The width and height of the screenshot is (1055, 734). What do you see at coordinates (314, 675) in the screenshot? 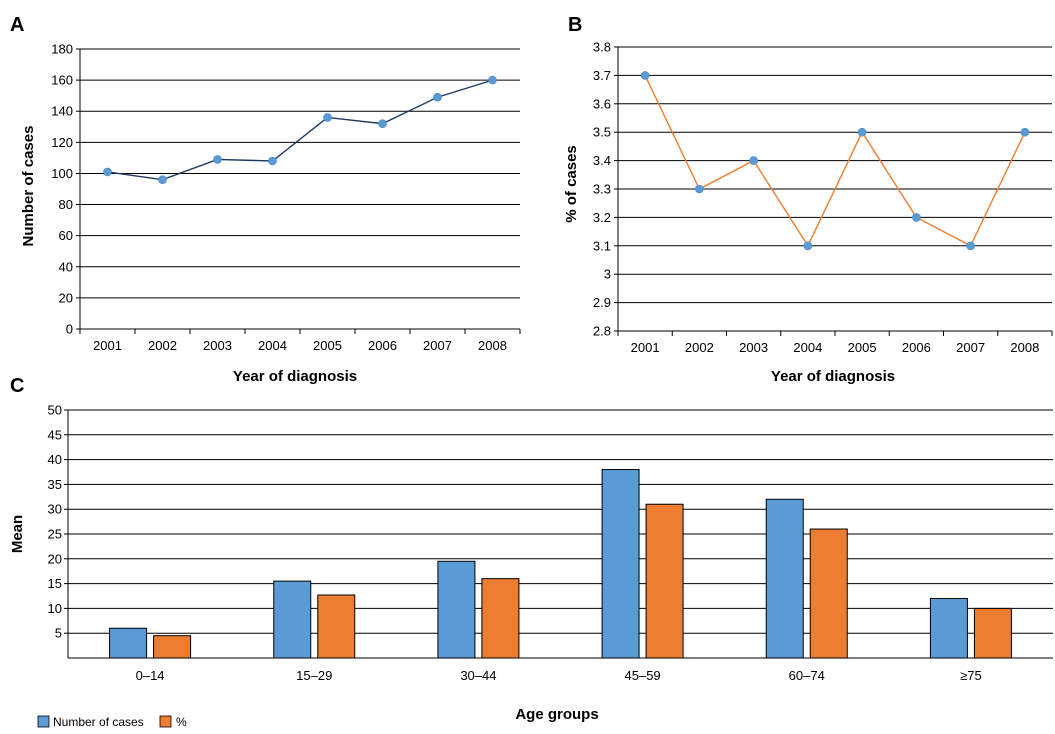
I see `panelC-x-tick-label: 15–29` at bounding box center [314, 675].